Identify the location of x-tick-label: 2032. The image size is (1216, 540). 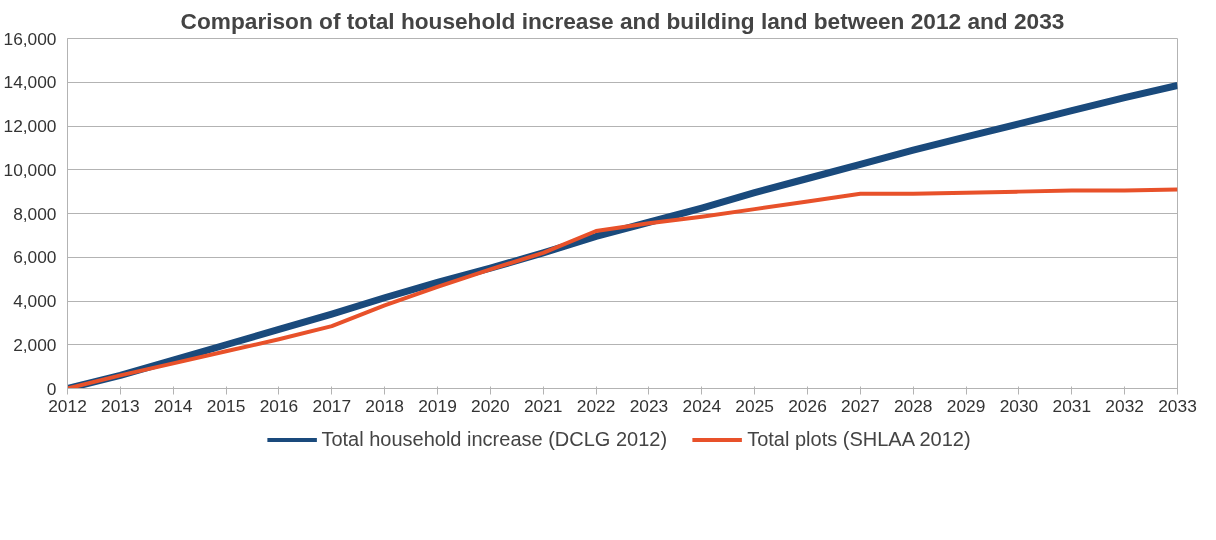
(1124, 405).